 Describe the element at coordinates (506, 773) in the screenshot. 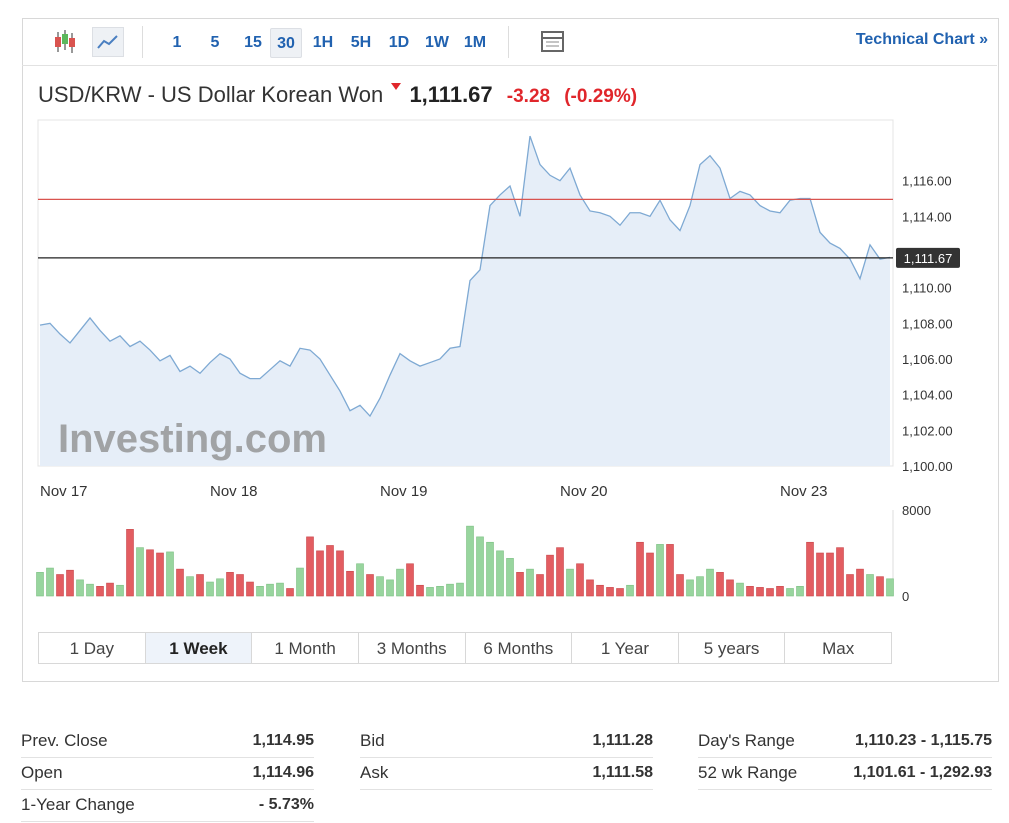

I see `stat-row: Ask 1,111.58` at that location.